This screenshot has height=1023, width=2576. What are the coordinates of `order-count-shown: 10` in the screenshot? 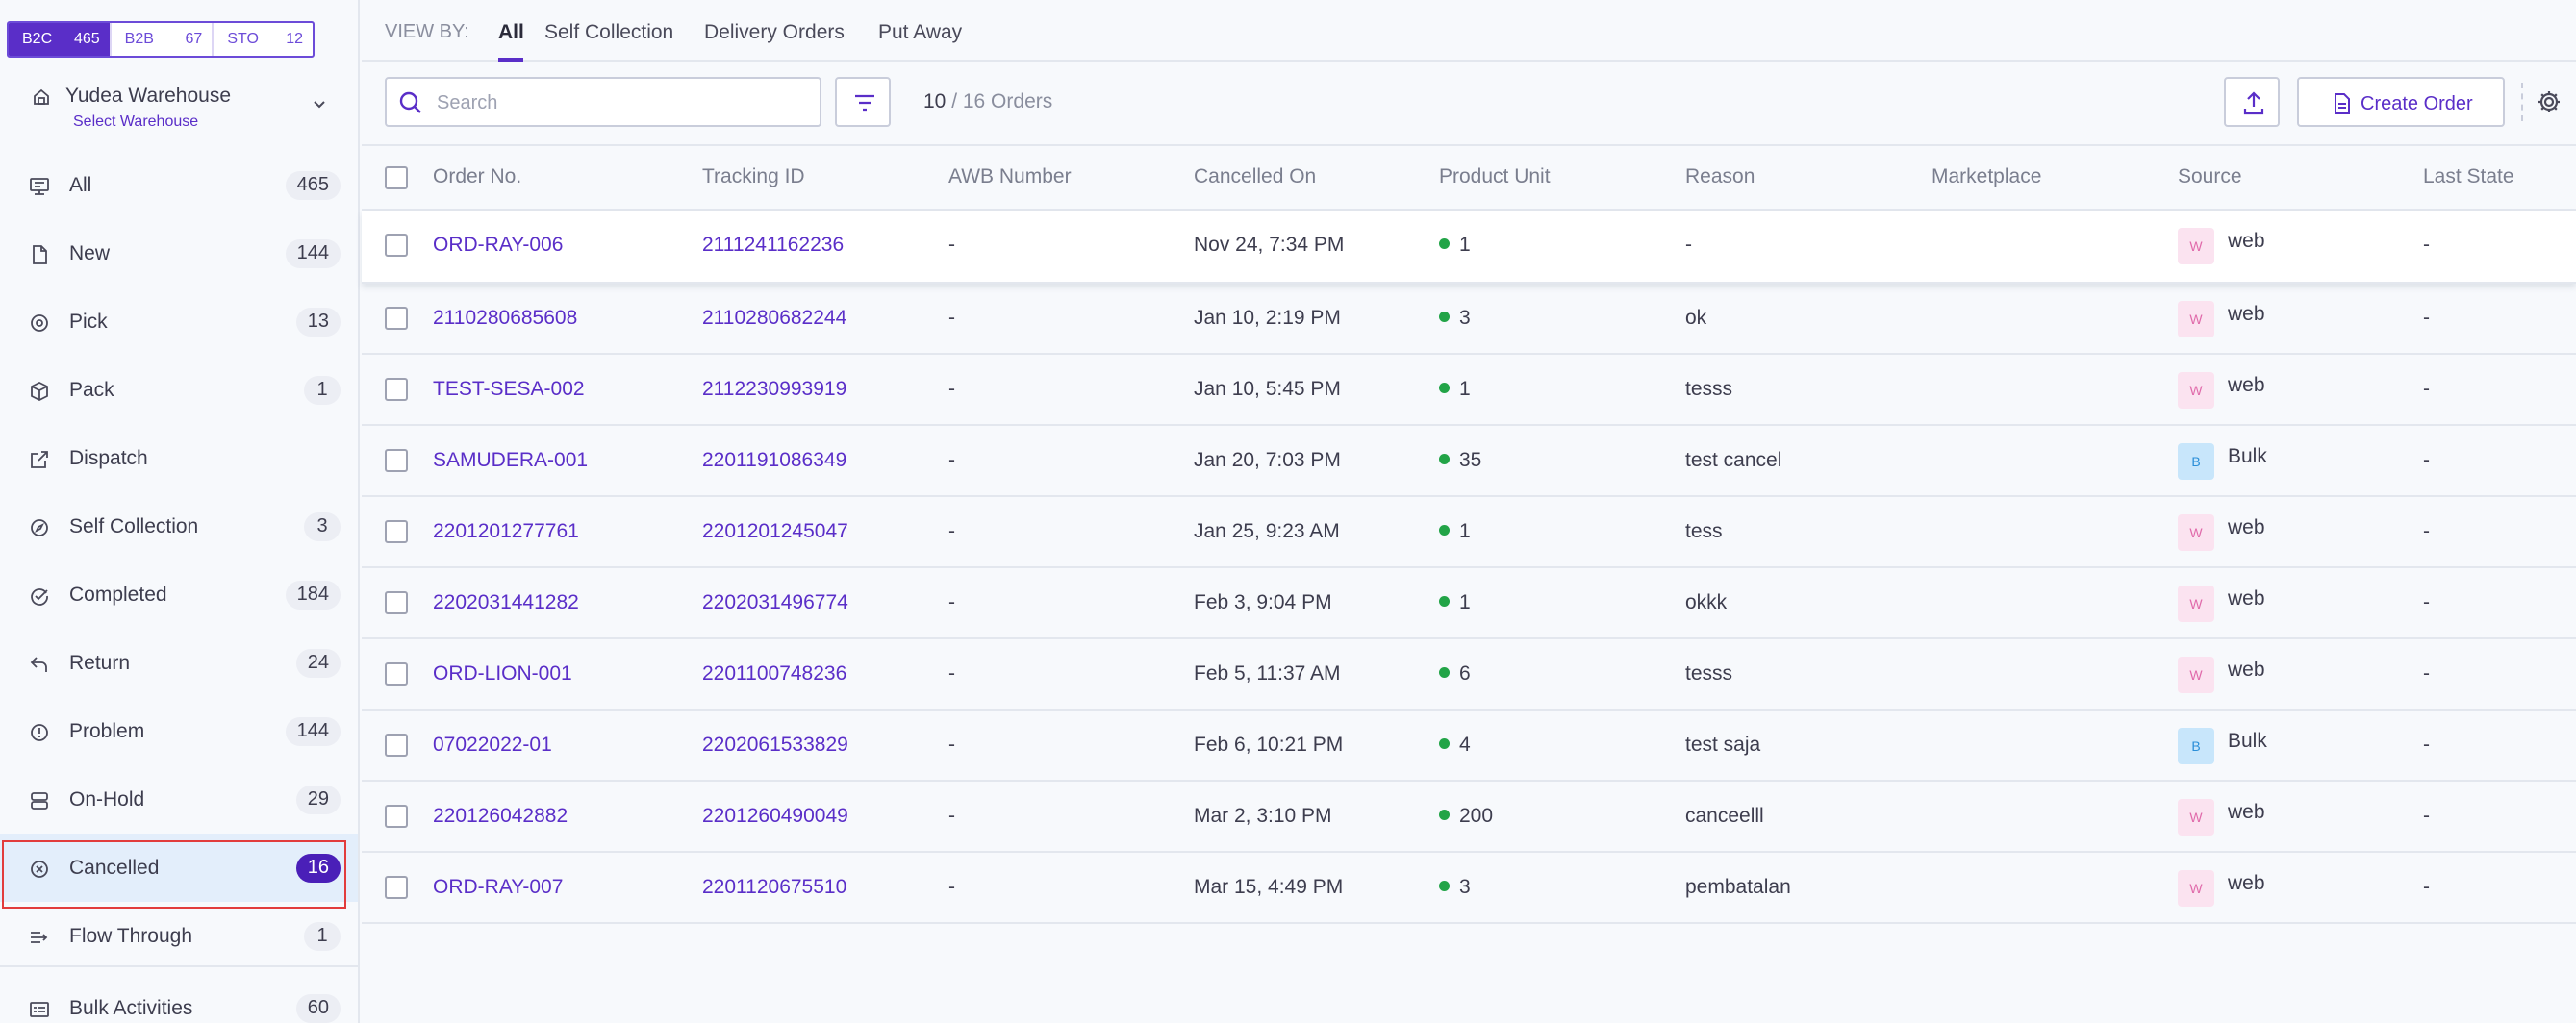 It's located at (935, 101).